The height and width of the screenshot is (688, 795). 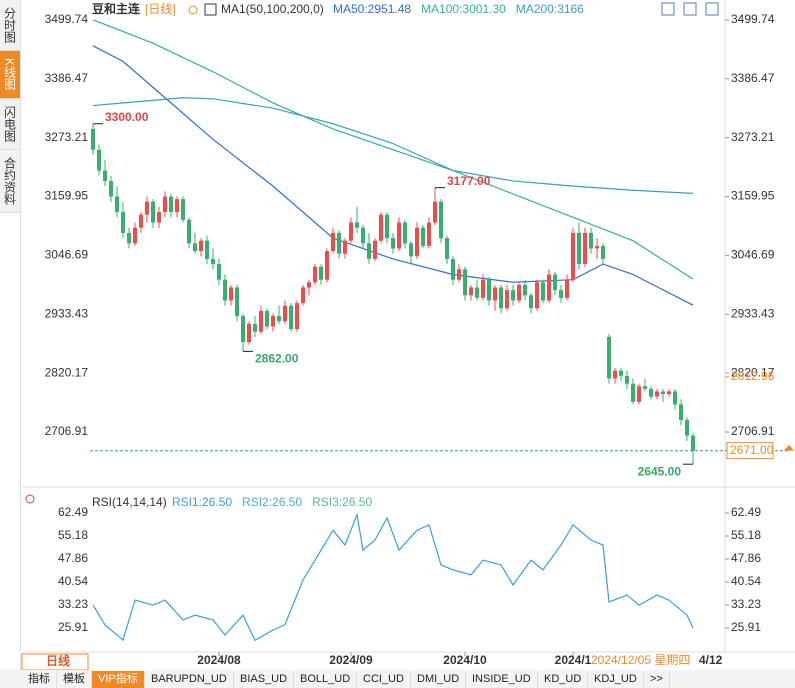 I want to click on period: [日线], so click(x=160, y=9).